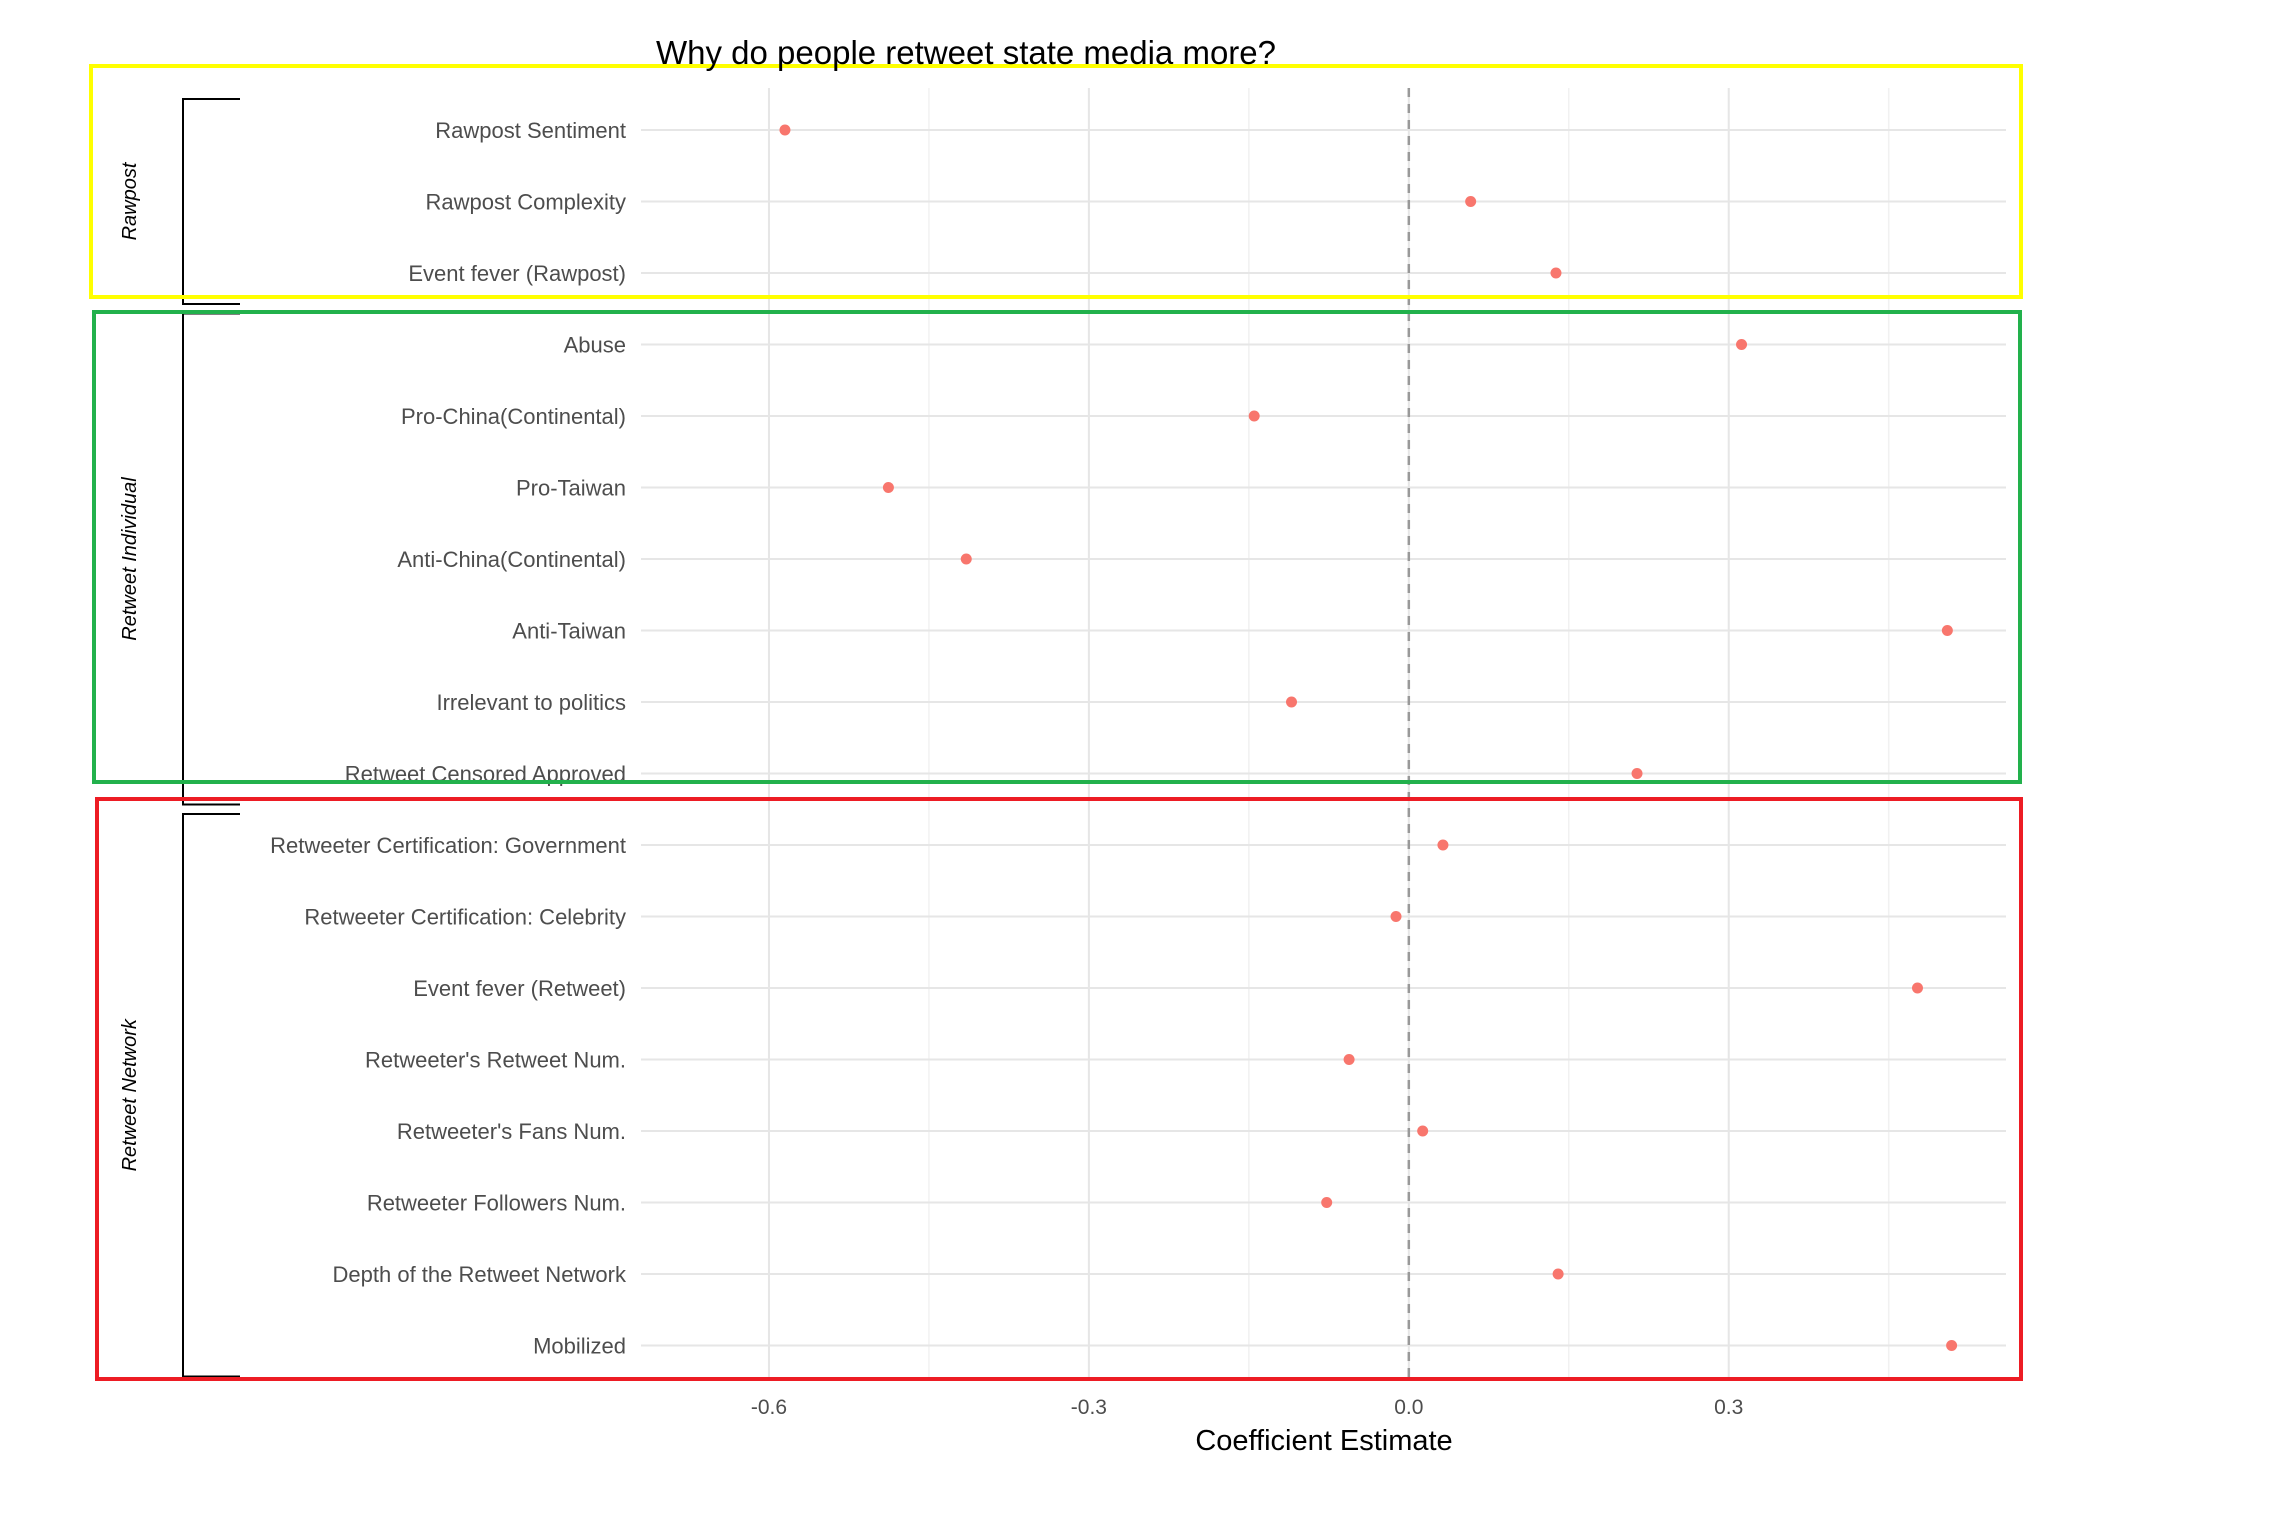 This screenshot has height=1520, width=2273. What do you see at coordinates (448, 845) in the screenshot?
I see `category-label: Retweeter Certification: Government` at bounding box center [448, 845].